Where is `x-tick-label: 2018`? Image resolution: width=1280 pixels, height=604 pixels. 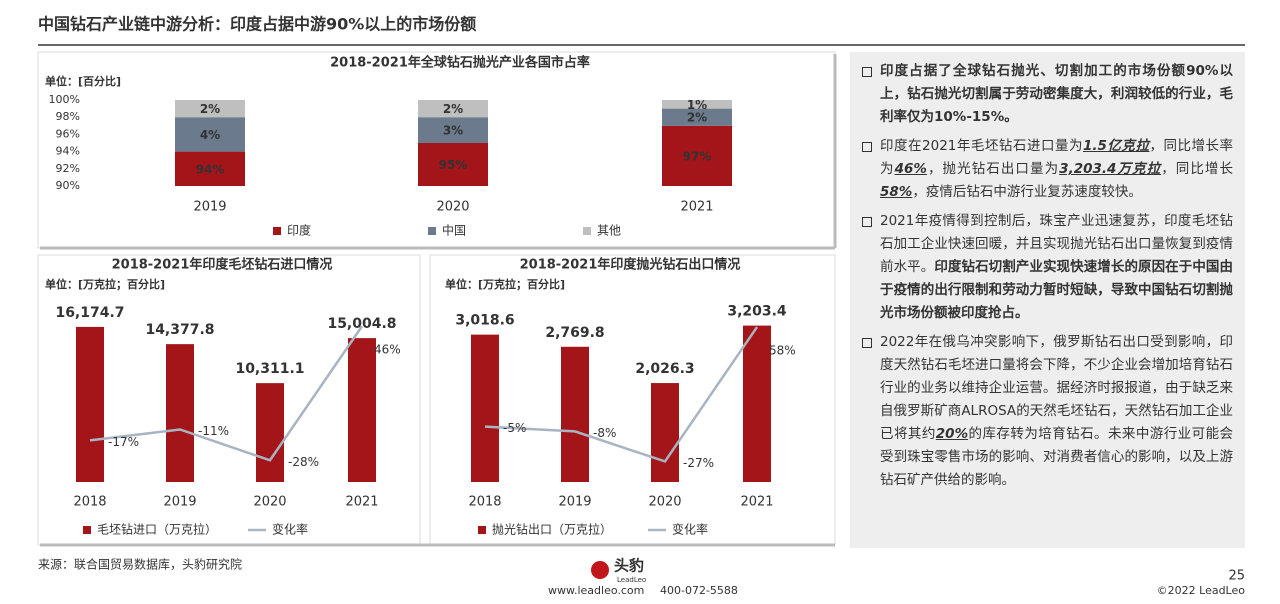
x-tick-label: 2018 is located at coordinates (484, 502).